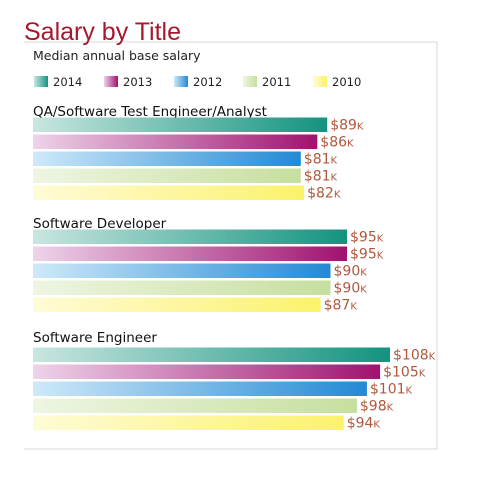 The height and width of the screenshot is (497, 489). I want to click on group-label: QA/Software Test Engineer/Analyst, so click(150, 112).